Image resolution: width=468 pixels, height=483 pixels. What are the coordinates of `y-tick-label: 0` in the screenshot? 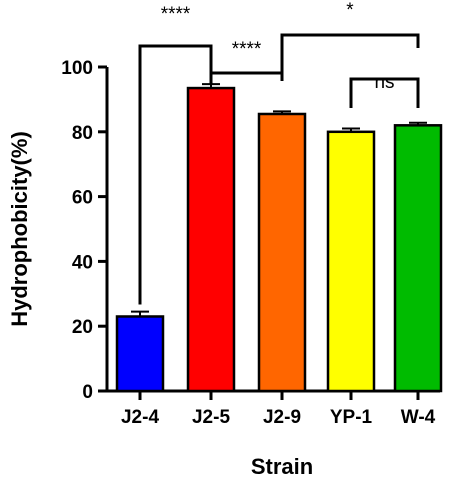 It's located at (87, 392).